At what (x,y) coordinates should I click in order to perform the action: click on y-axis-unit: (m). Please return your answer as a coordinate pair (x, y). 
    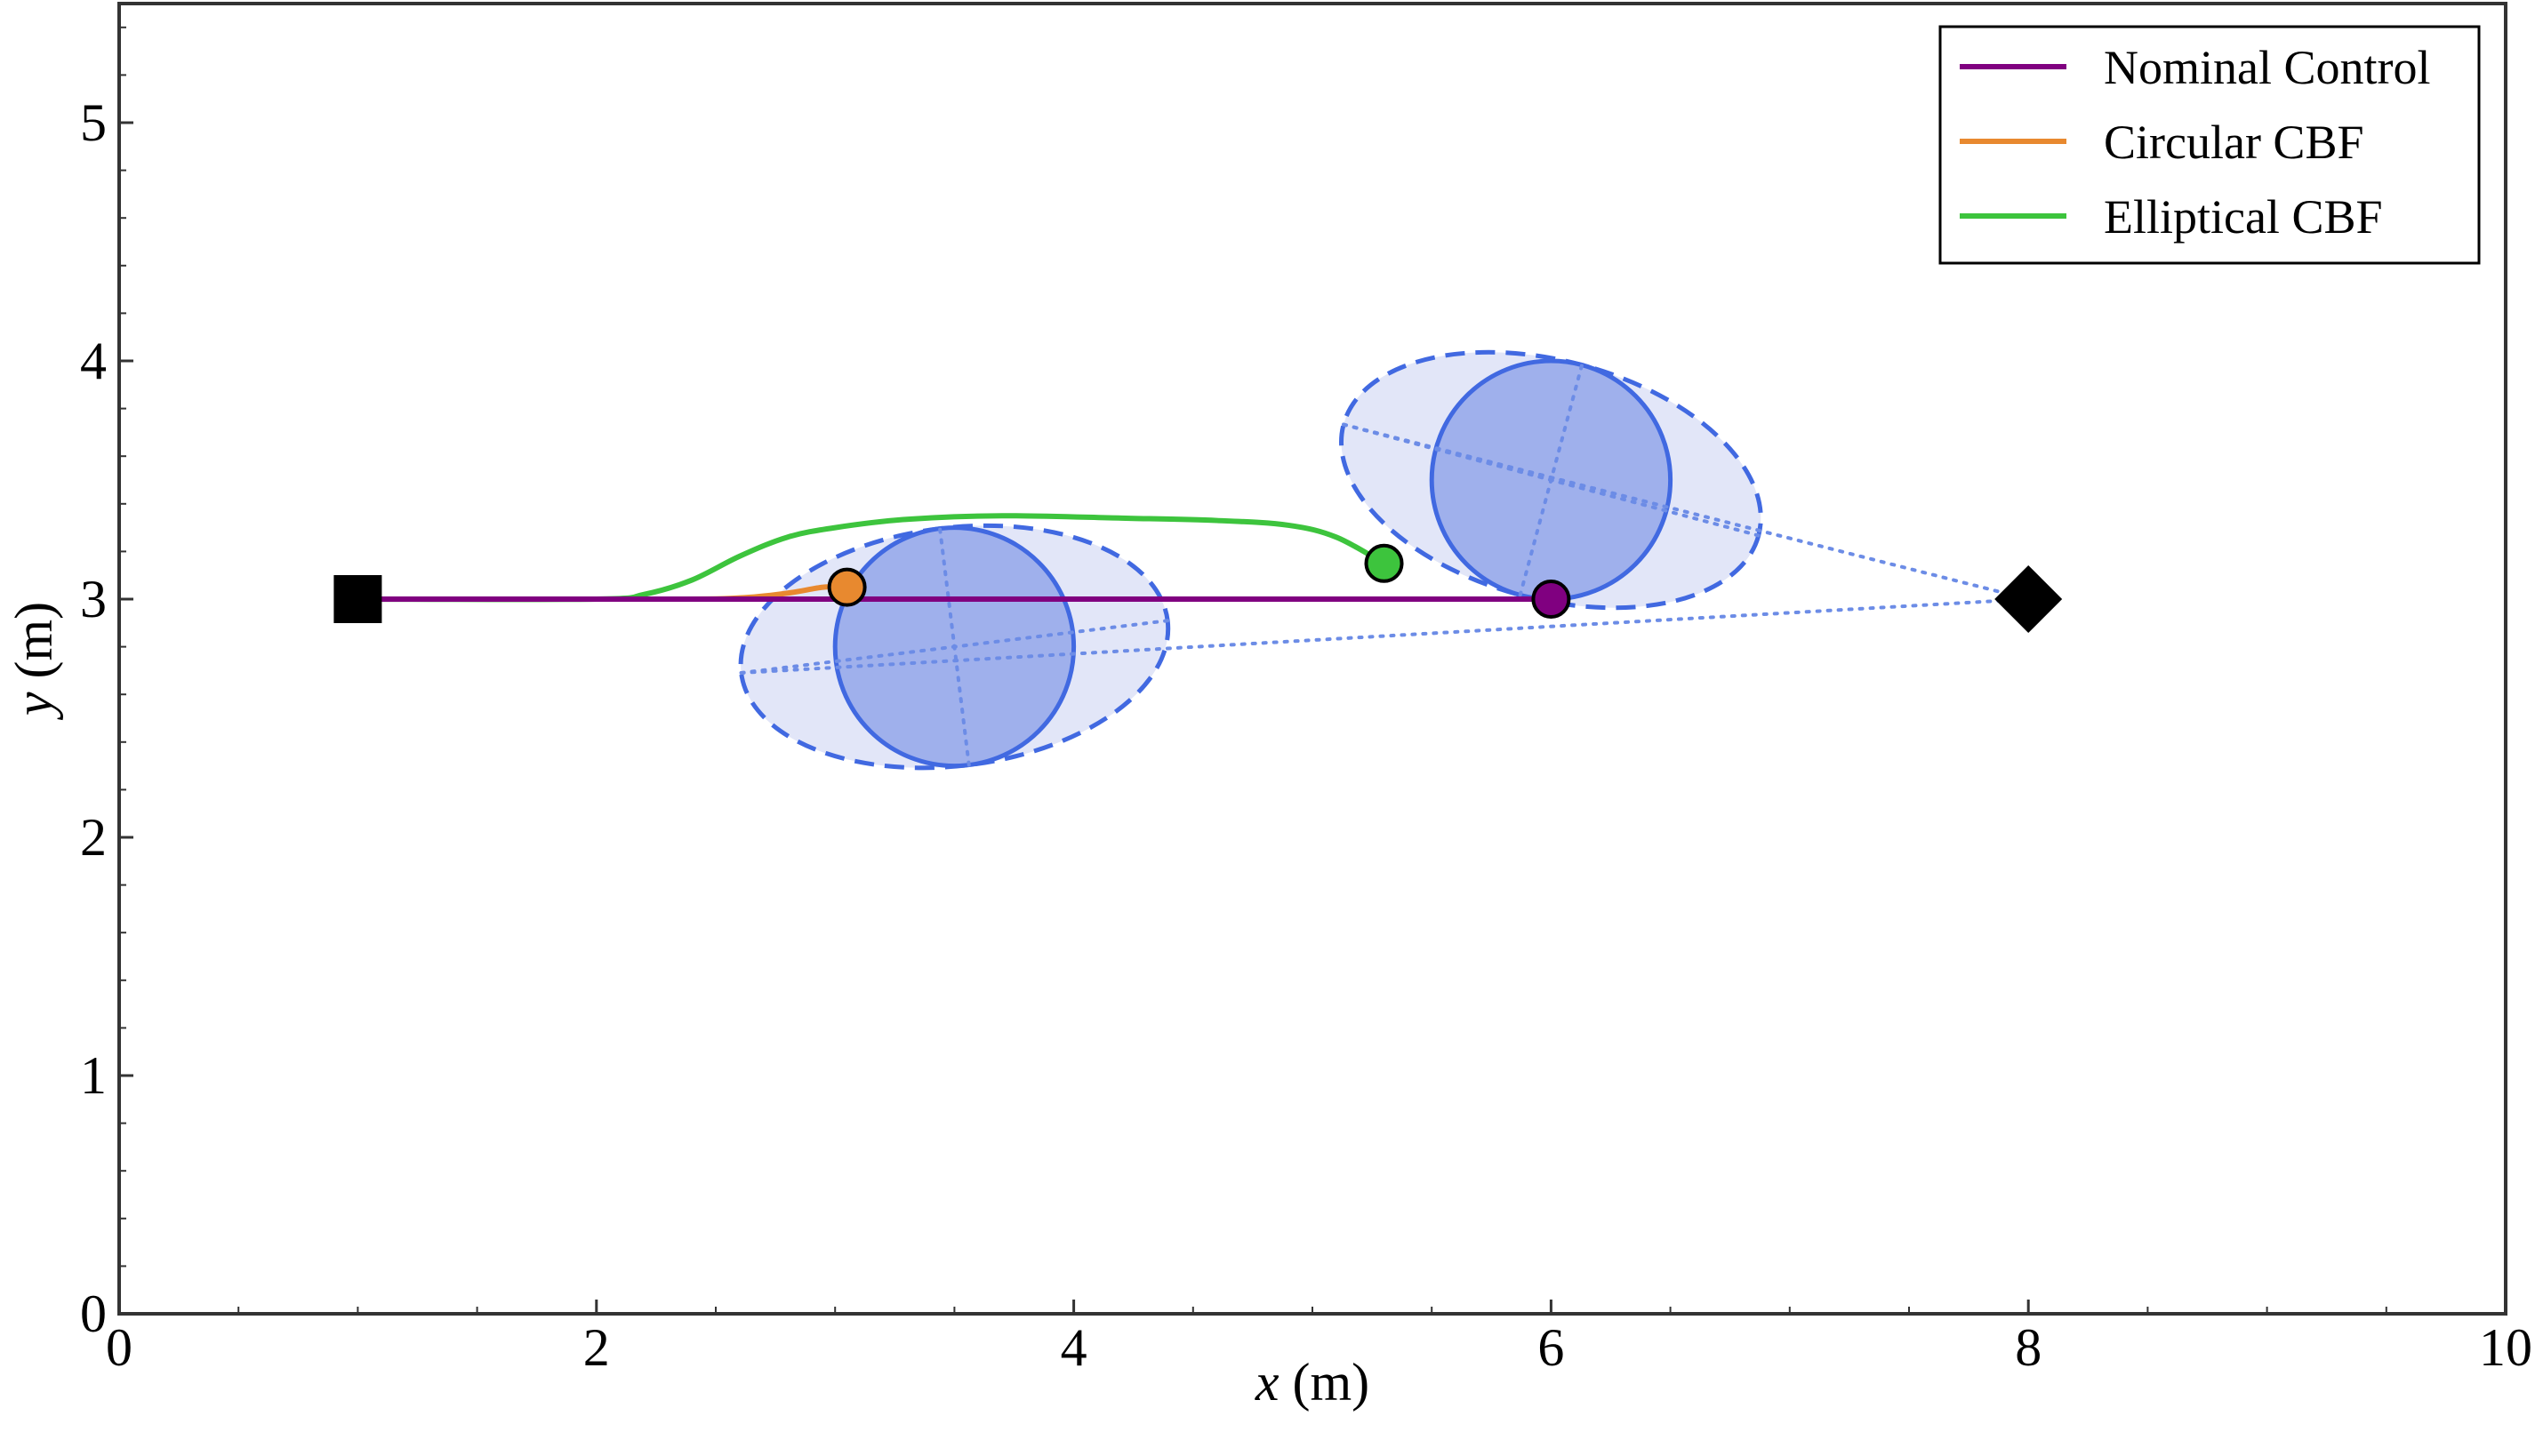
    Looking at the image, I should click on (33, 647).